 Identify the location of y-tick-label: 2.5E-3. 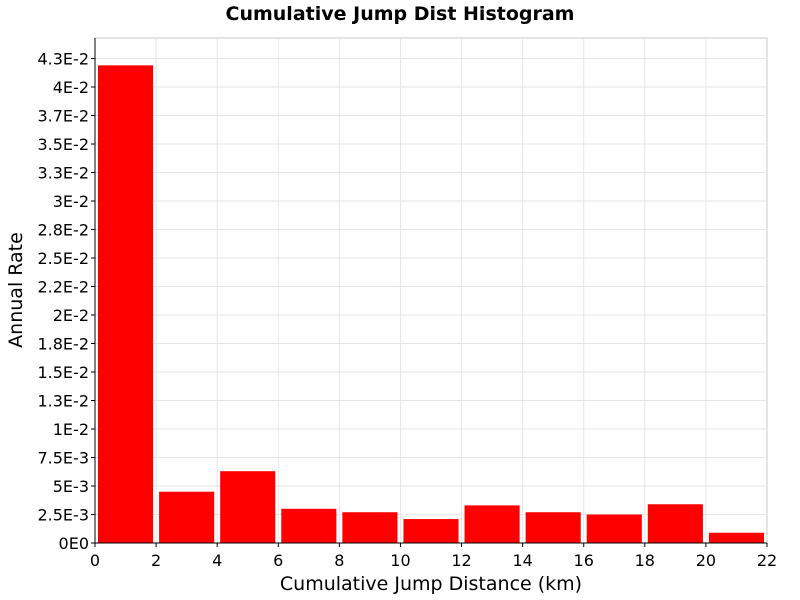
(63, 515).